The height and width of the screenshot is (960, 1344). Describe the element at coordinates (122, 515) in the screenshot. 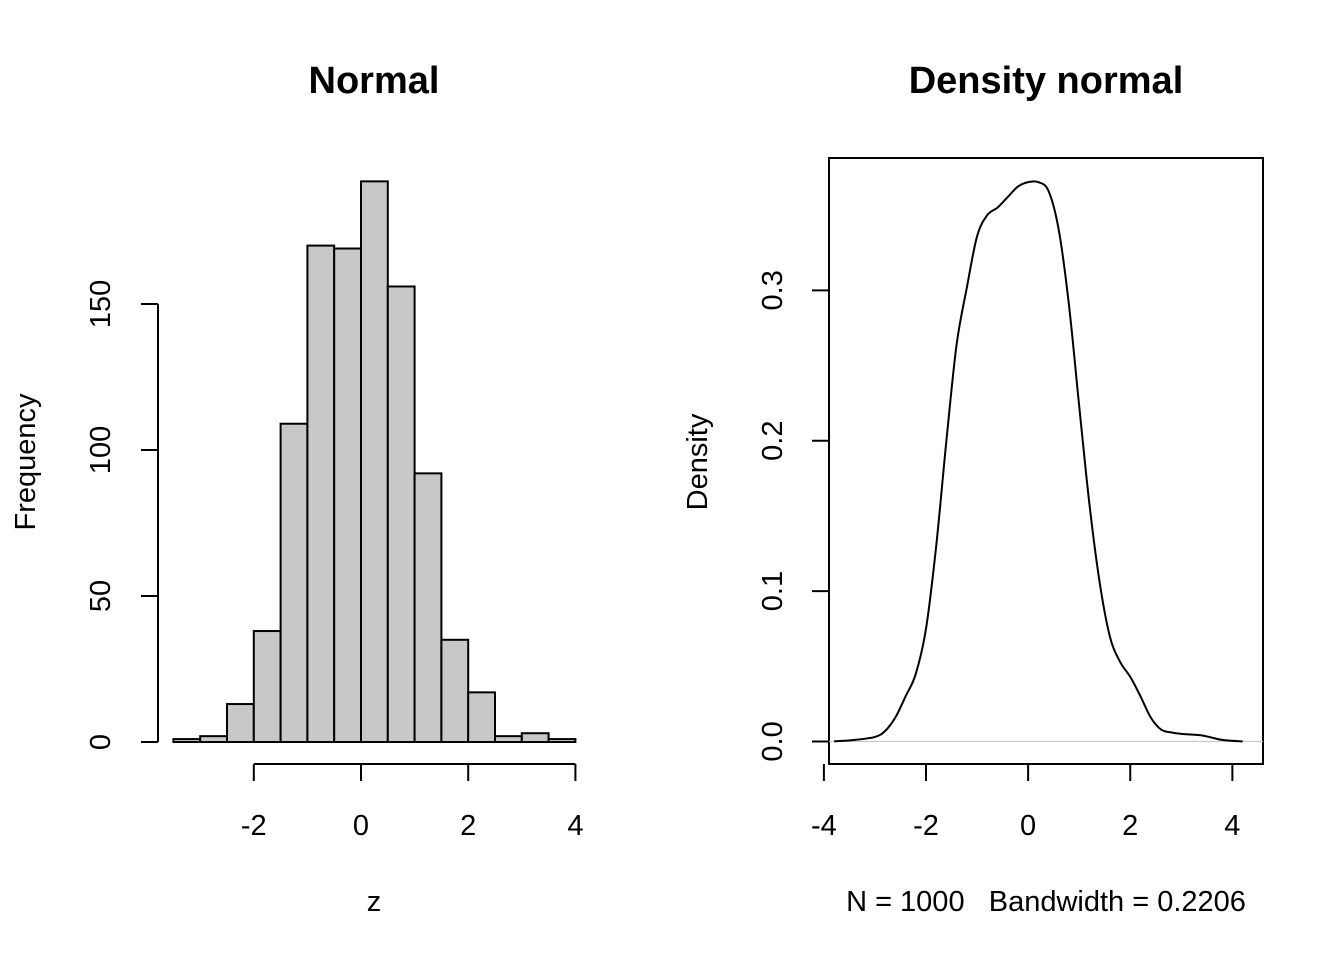

I see `histogram-y-axis: 0 50 100 150` at that location.